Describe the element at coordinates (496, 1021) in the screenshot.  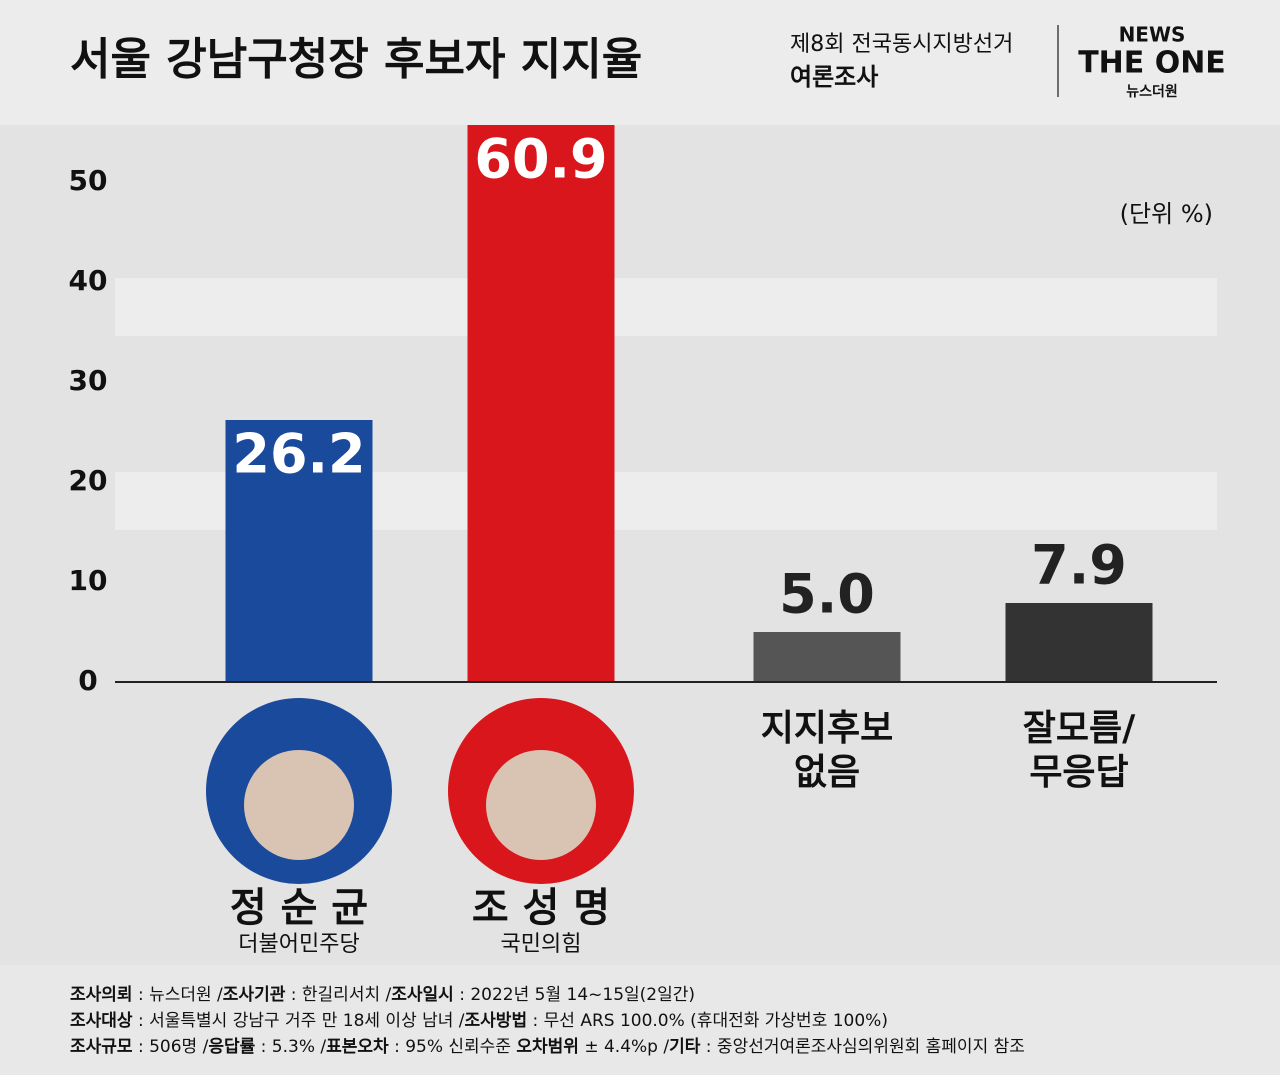
I see `footer-label: 조사방법` at that location.